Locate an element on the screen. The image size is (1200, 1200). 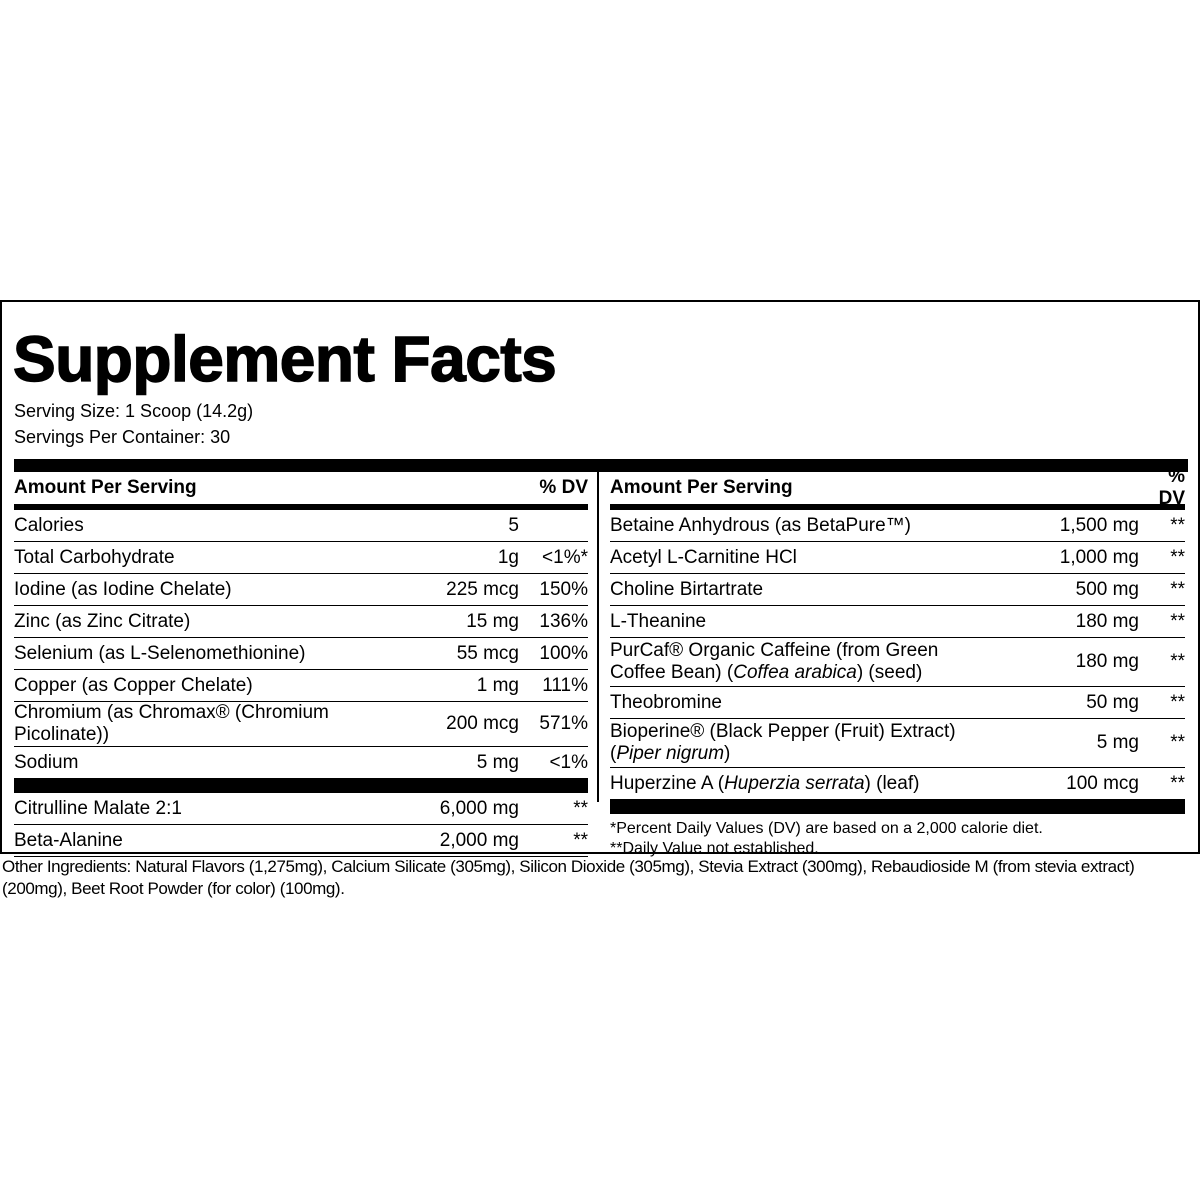
nutrient-name: Citrulline Malate 2:1 is located at coordinates (98, 808).